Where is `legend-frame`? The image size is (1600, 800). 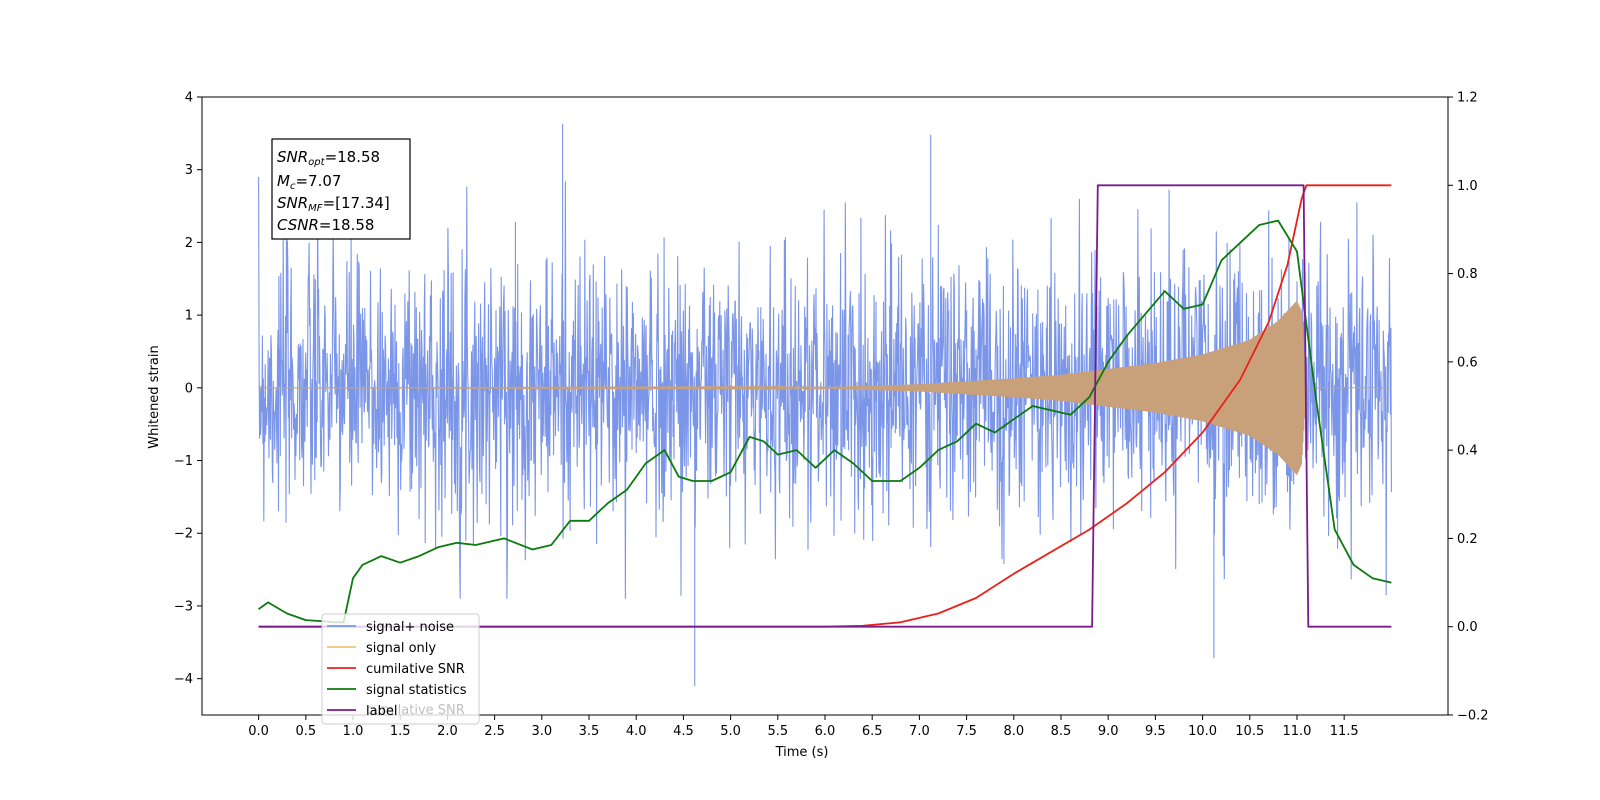 legend-frame is located at coordinates (400, 669).